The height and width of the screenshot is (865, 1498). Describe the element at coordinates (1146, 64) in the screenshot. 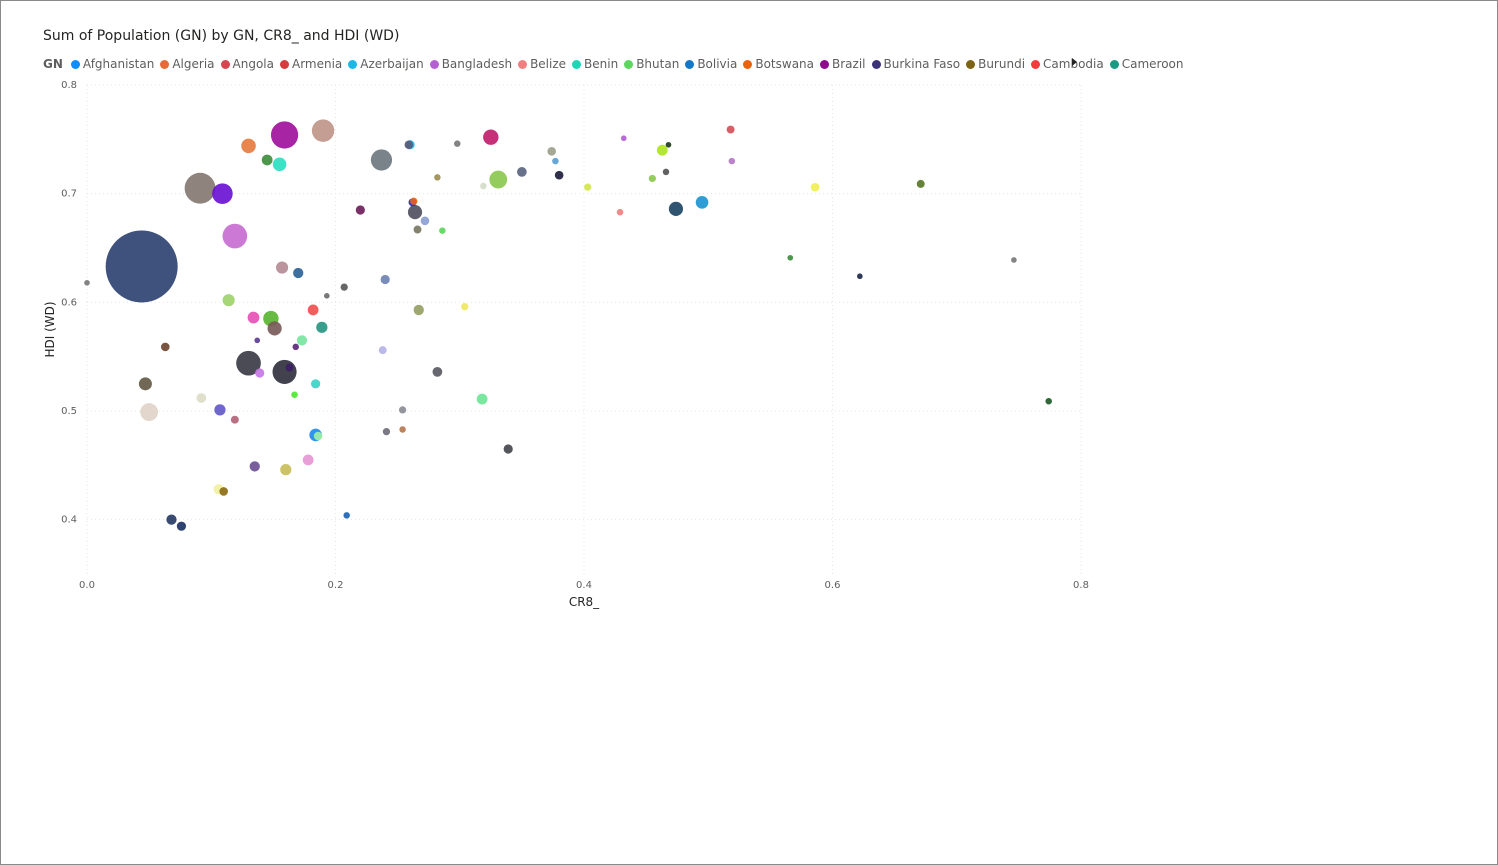

I see `legend-item: Cameroon` at that location.